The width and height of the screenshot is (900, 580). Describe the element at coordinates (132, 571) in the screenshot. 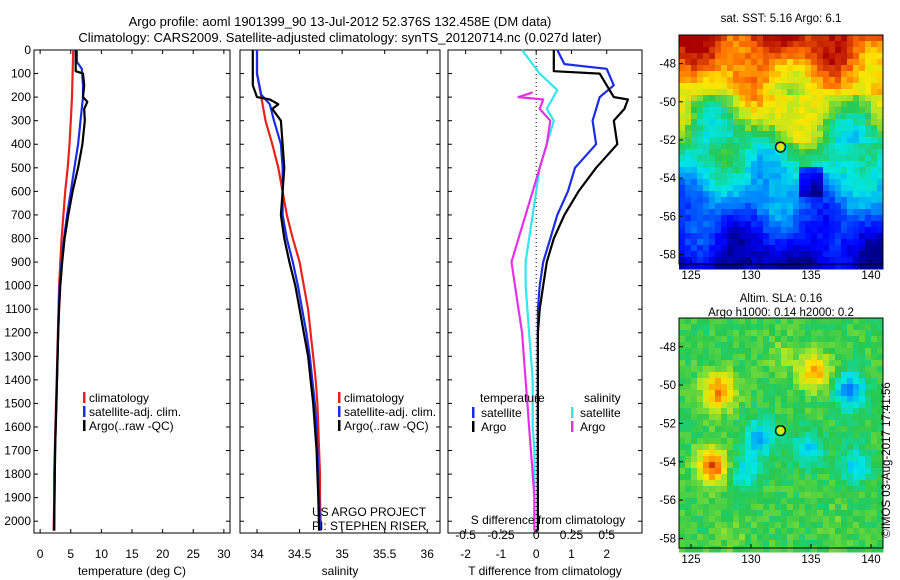

I see `temperature-xlabel: temperature (deg C)` at that location.